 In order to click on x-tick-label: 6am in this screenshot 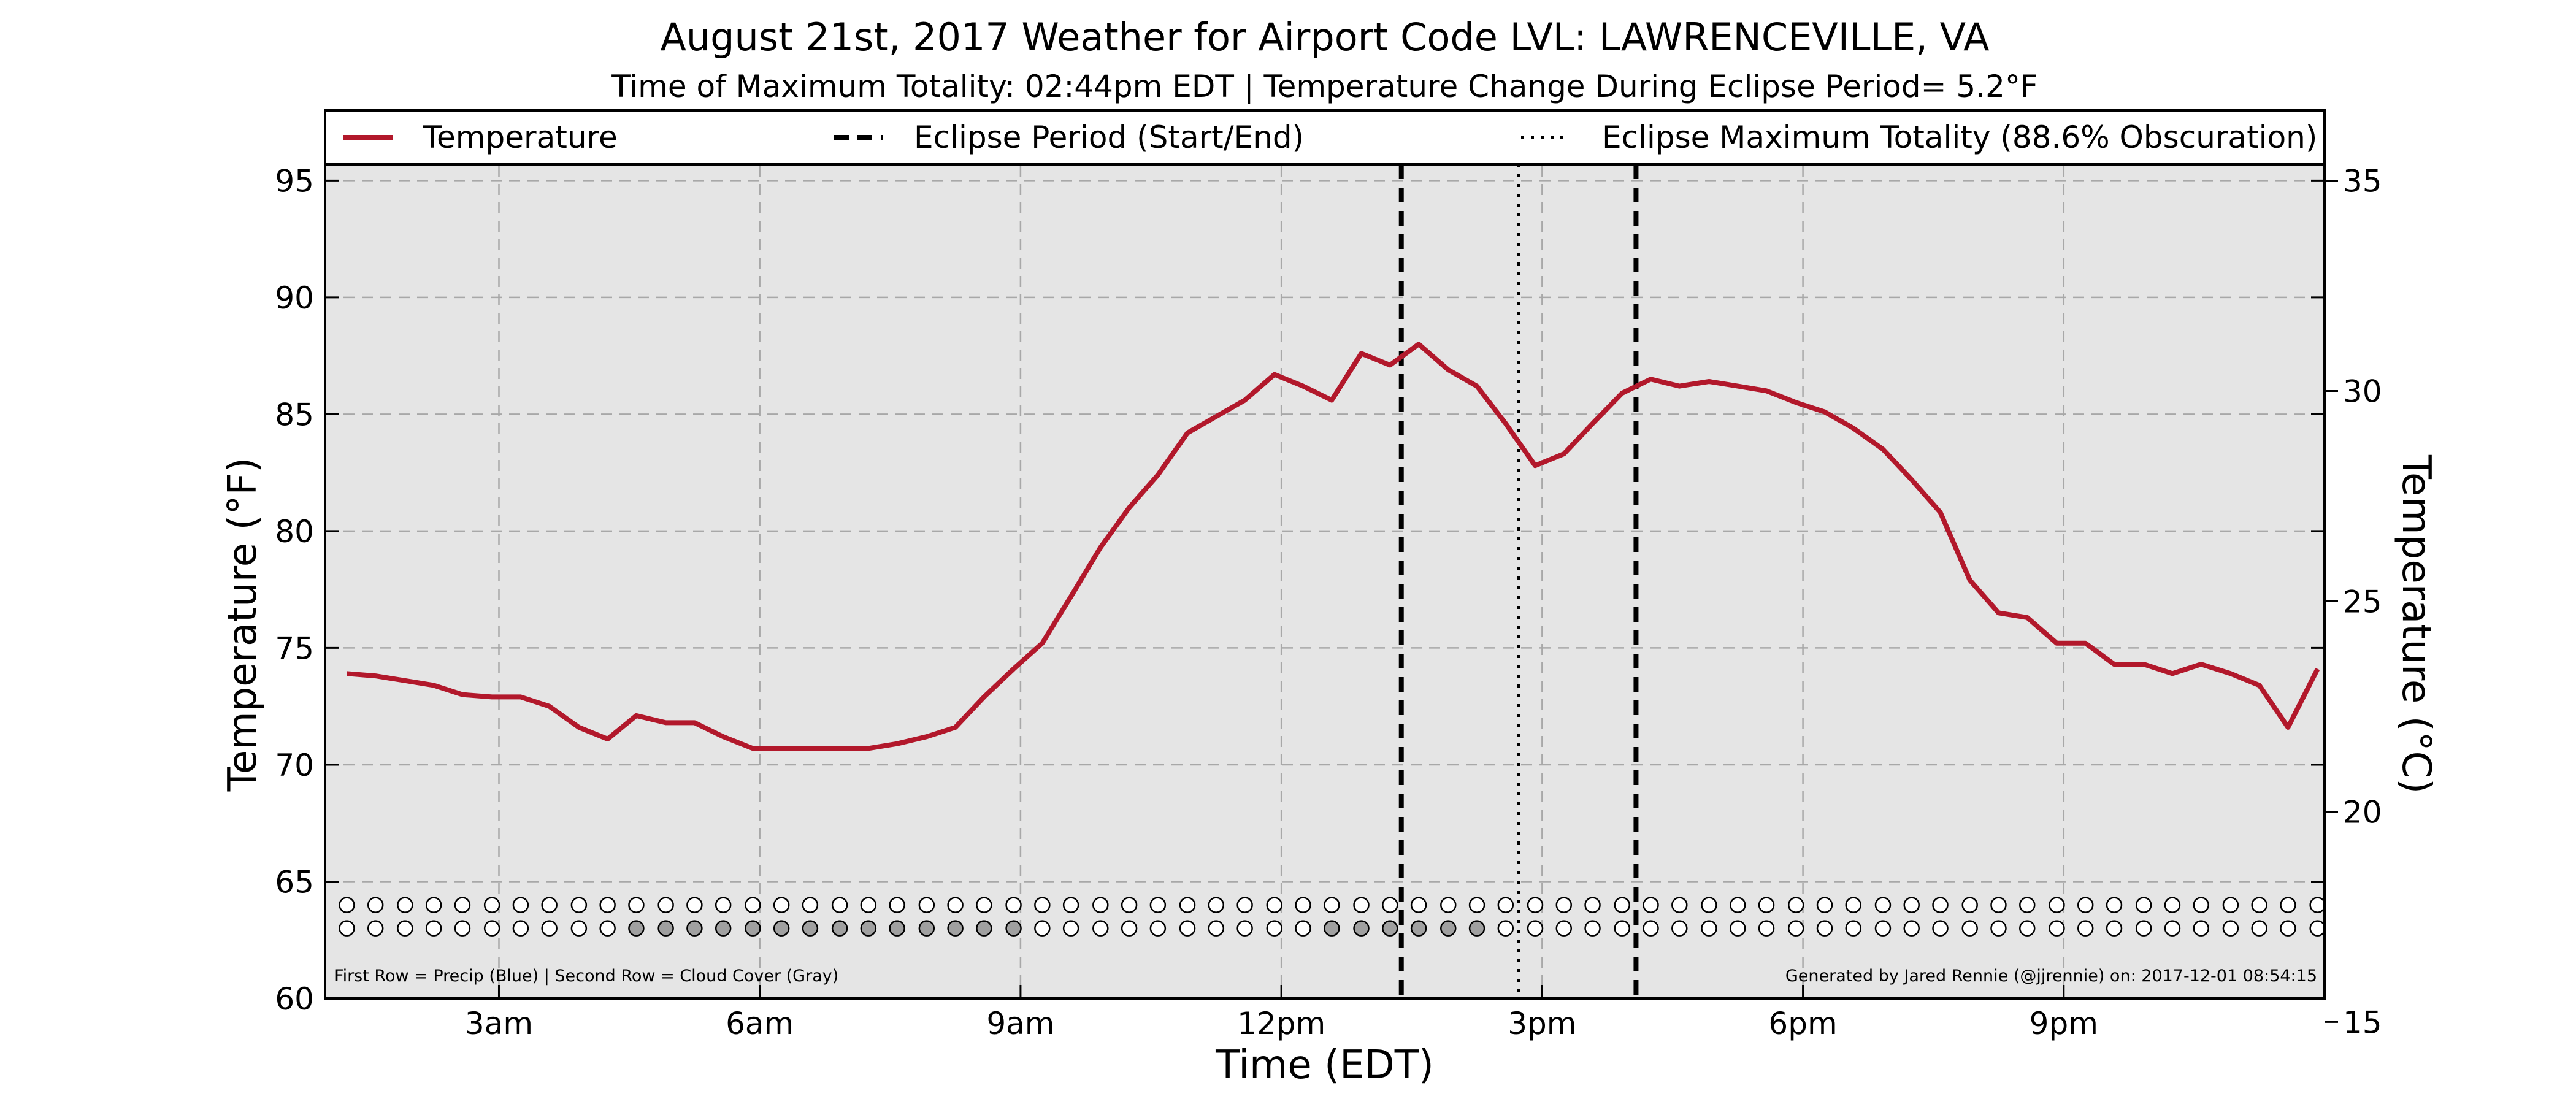, I will do `click(760, 1023)`.